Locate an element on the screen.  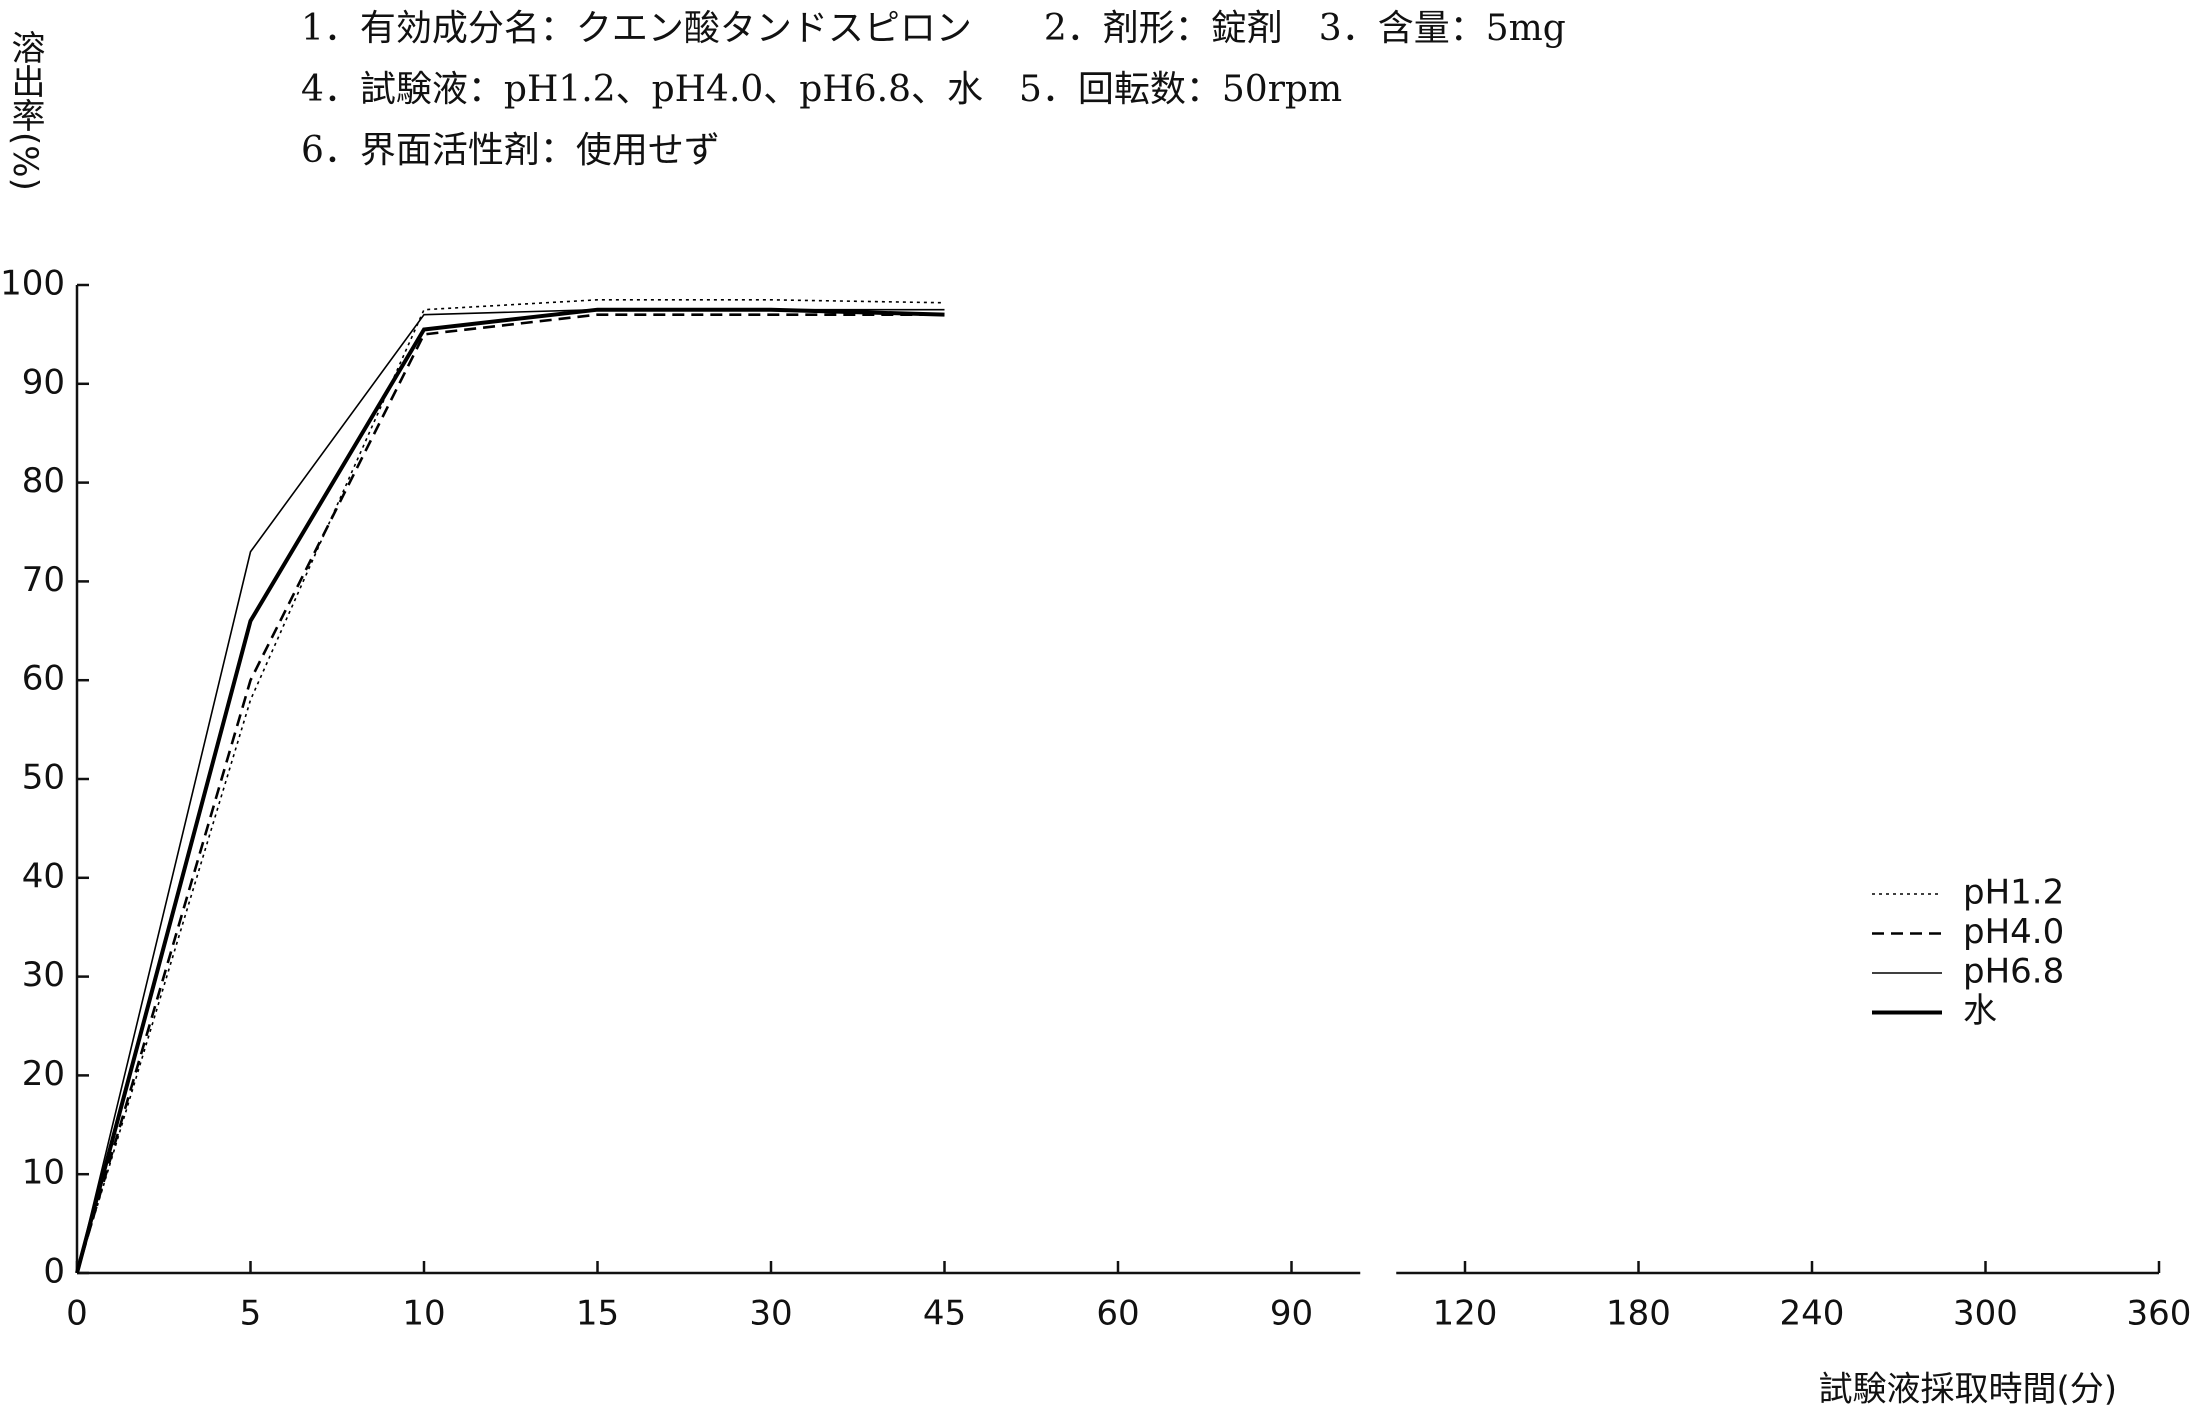
x-tick-label: 10 is located at coordinates (423, 1314).